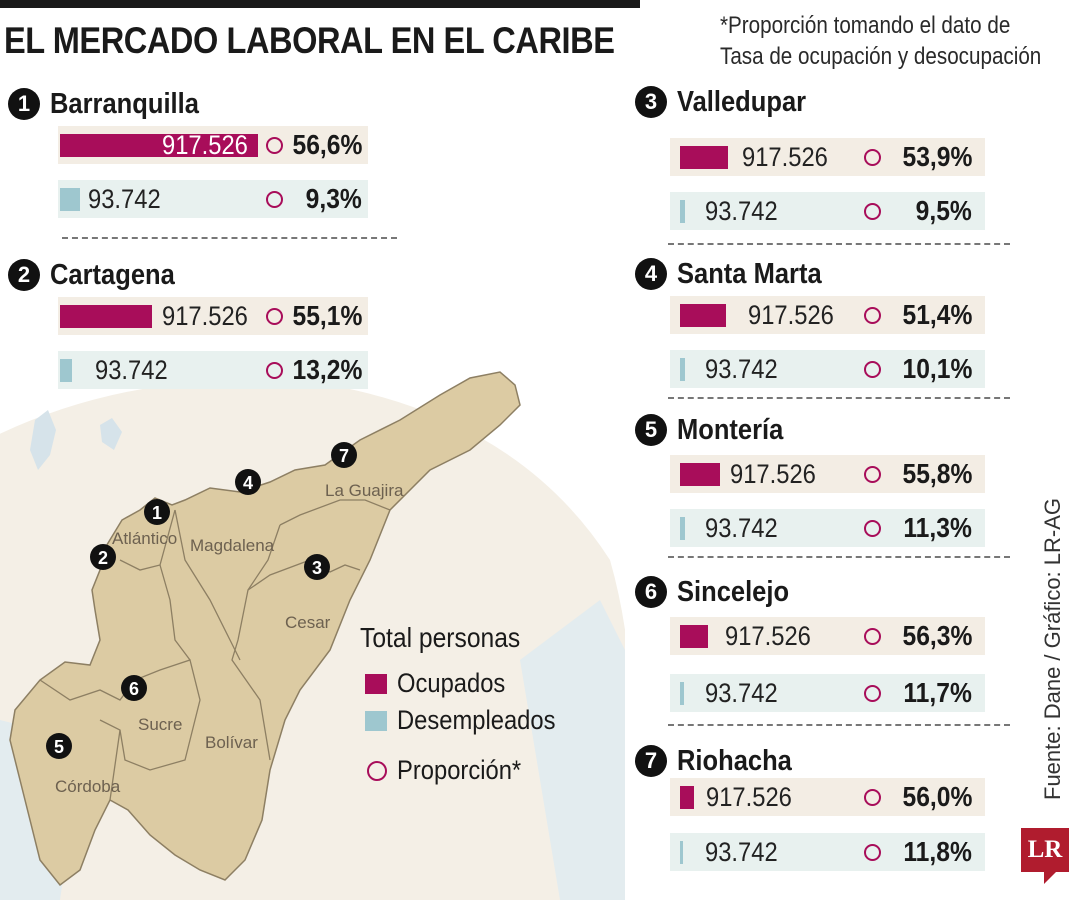 The image size is (1080, 900). I want to click on city-name-monteria: Montería, so click(730, 430).